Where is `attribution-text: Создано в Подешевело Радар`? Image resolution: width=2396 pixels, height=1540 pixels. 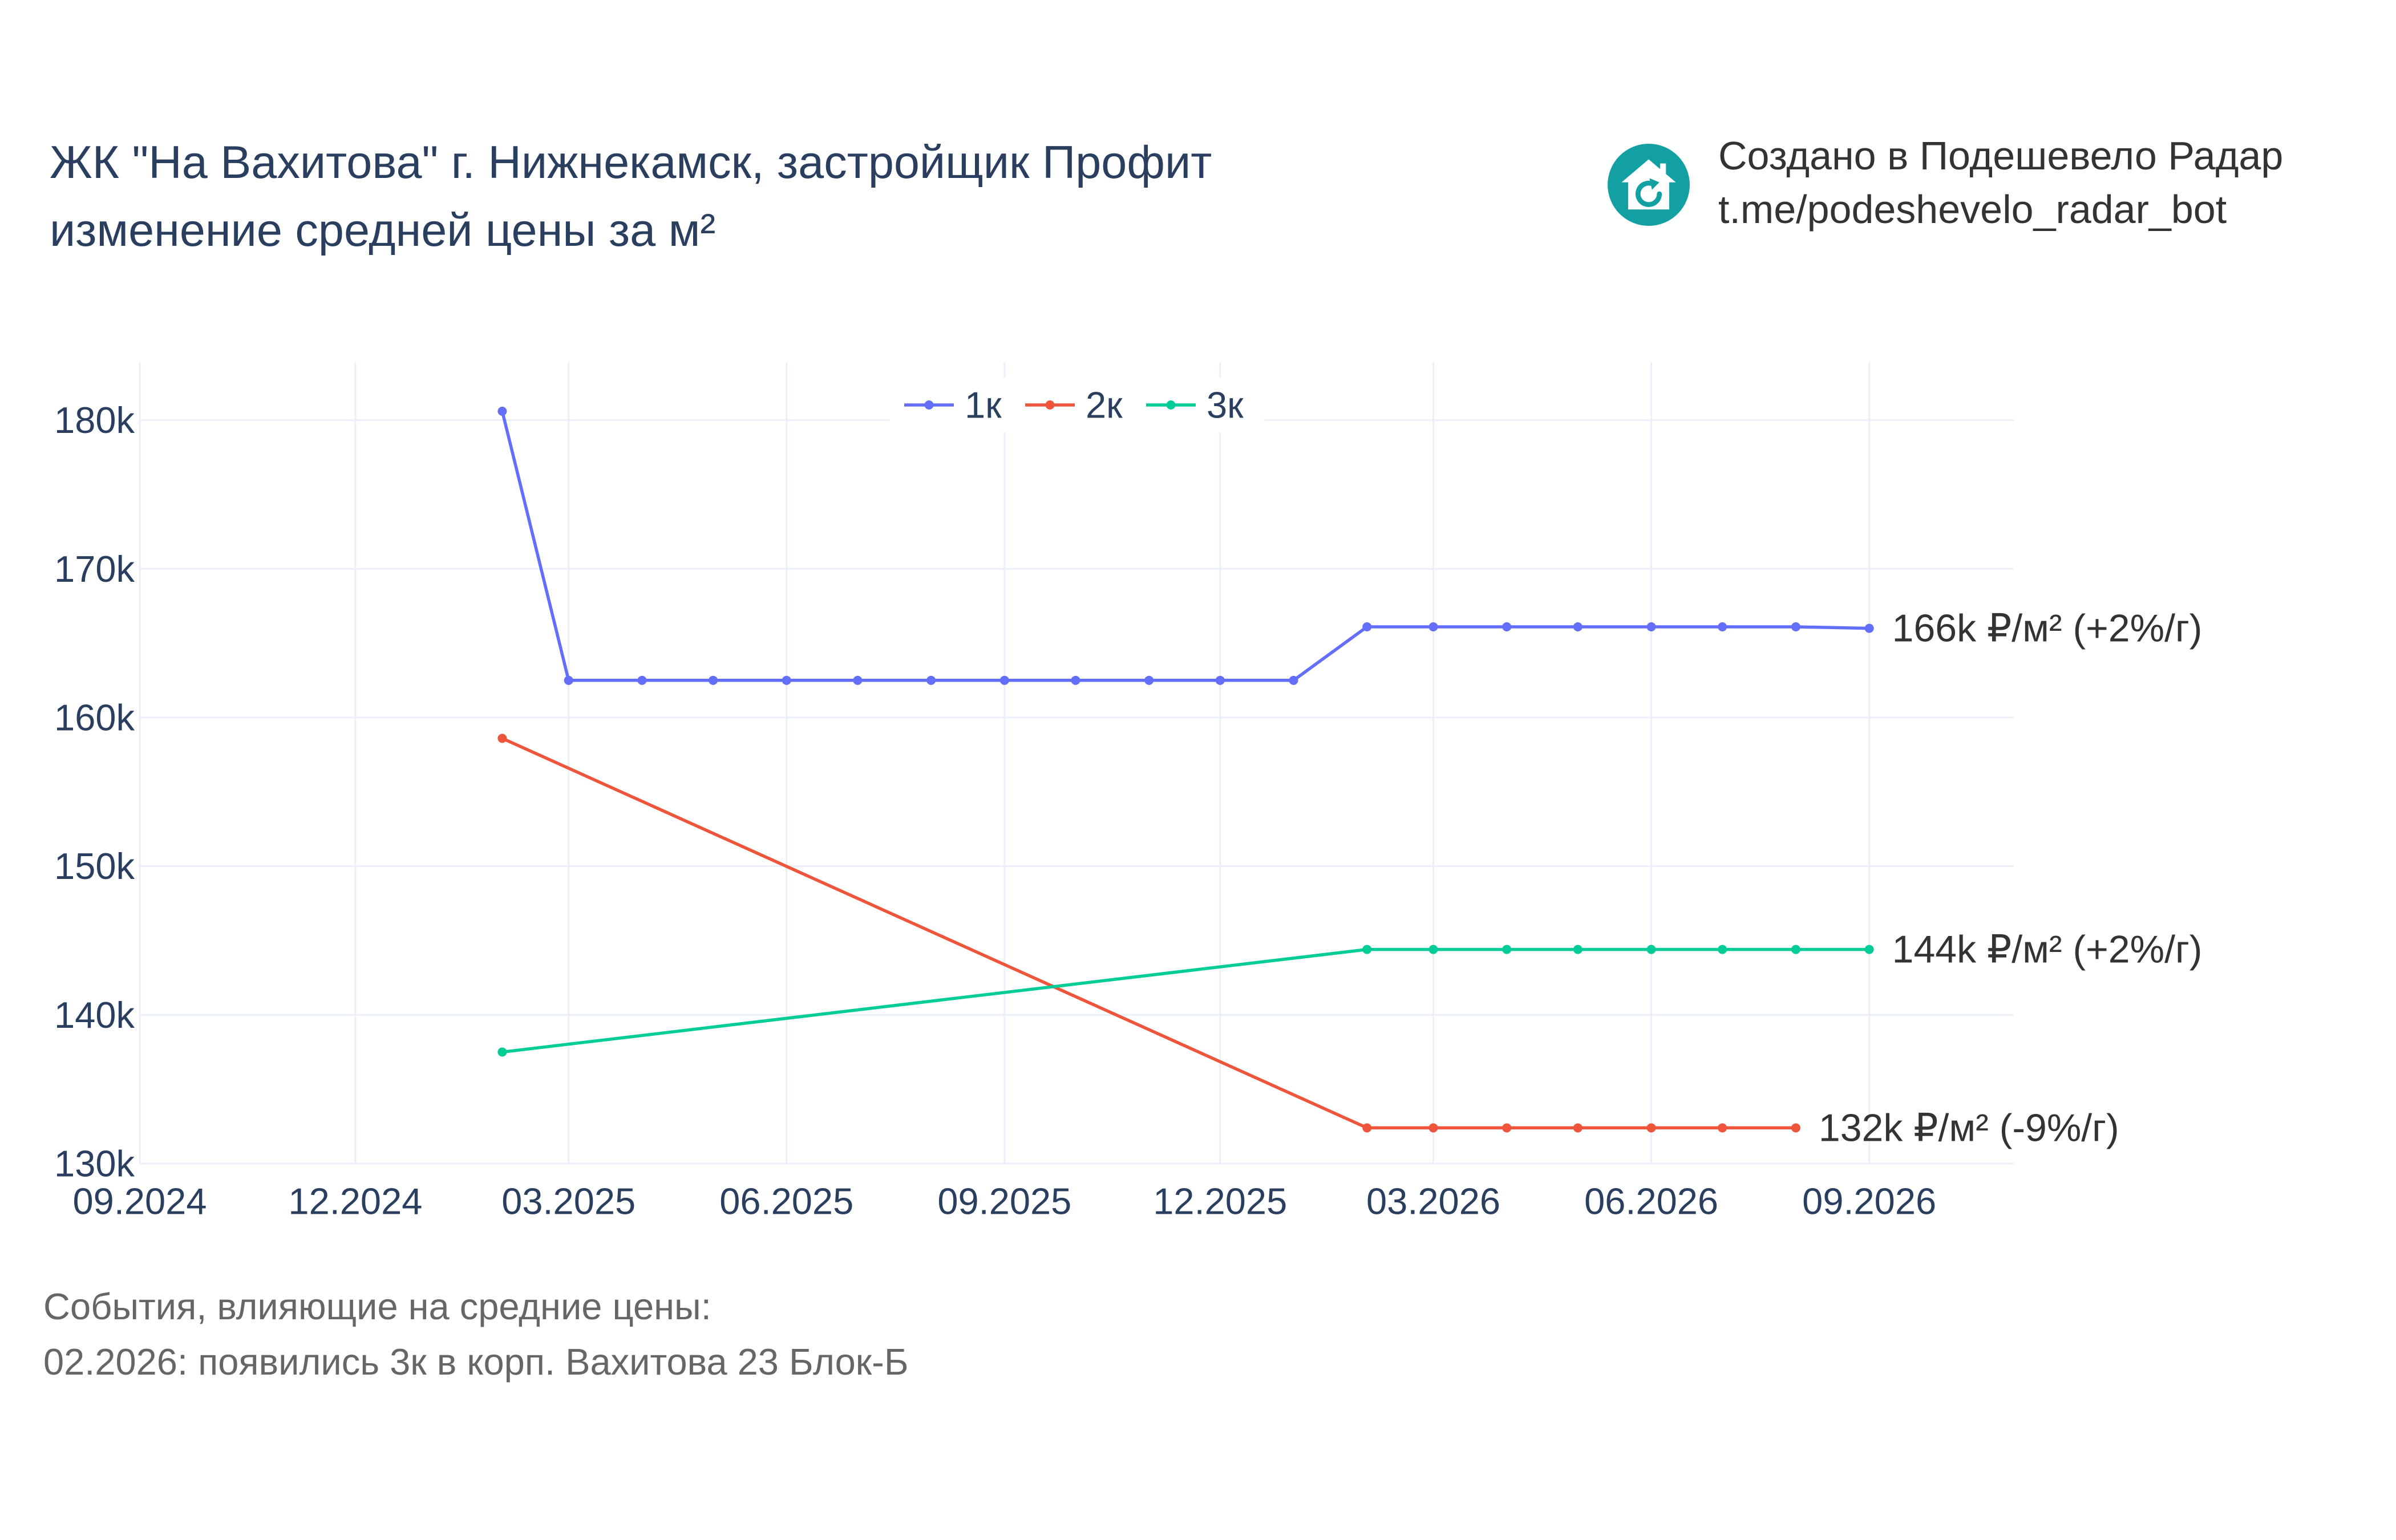 attribution-text: Создано в Подешевело Радар is located at coordinates (2001, 156).